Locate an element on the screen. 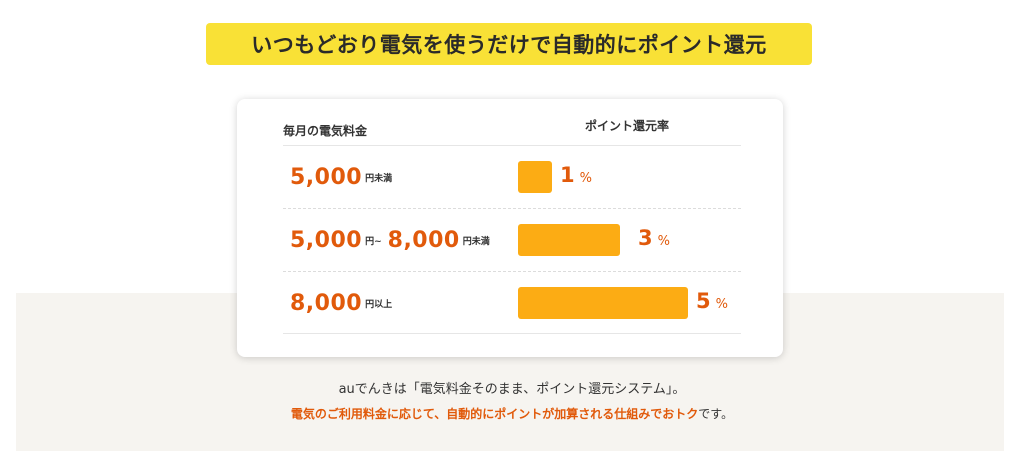 The image size is (1024, 458). fee-unit: 円~ is located at coordinates (373, 241).